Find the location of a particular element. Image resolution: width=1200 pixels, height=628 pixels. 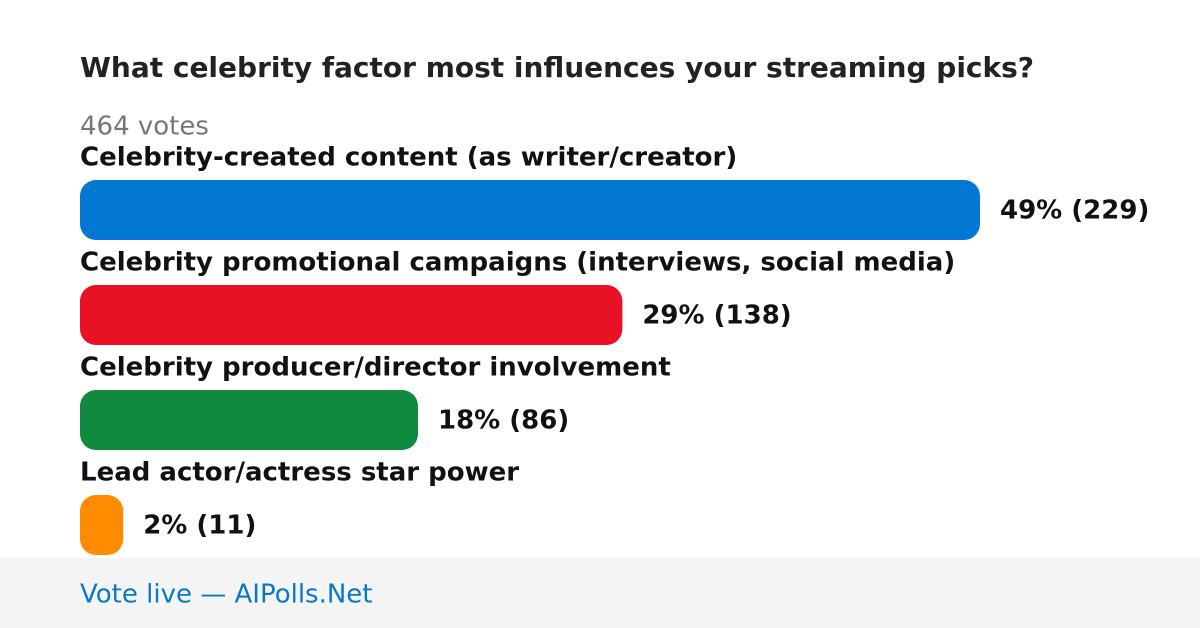

option-label: Celebrity producer/director involvement is located at coordinates (375, 368).